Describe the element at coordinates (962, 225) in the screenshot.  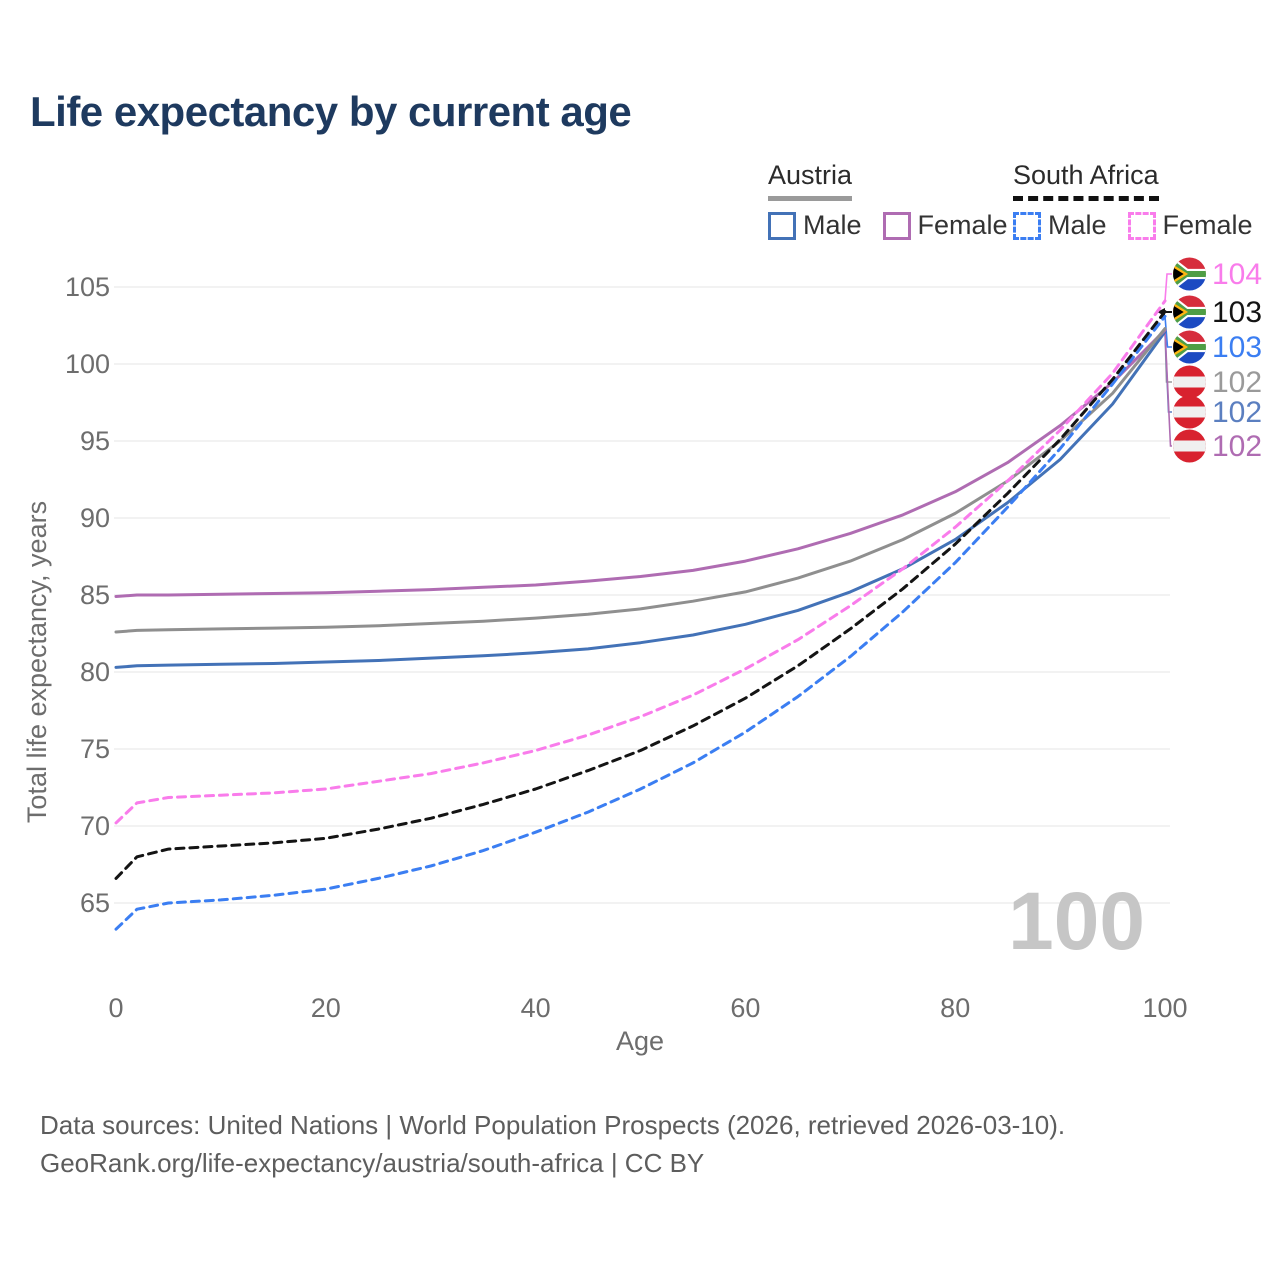
I see `legend-label-austria-female: Female` at that location.